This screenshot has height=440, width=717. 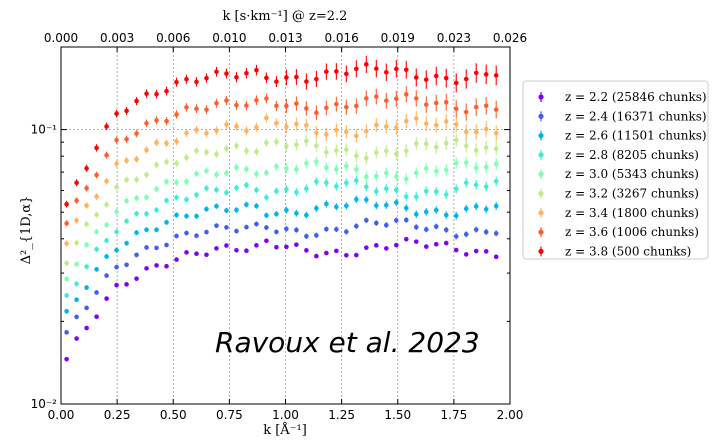 What do you see at coordinates (285, 38) in the screenshot?
I see `top-tick-label: 0.013` at bounding box center [285, 38].